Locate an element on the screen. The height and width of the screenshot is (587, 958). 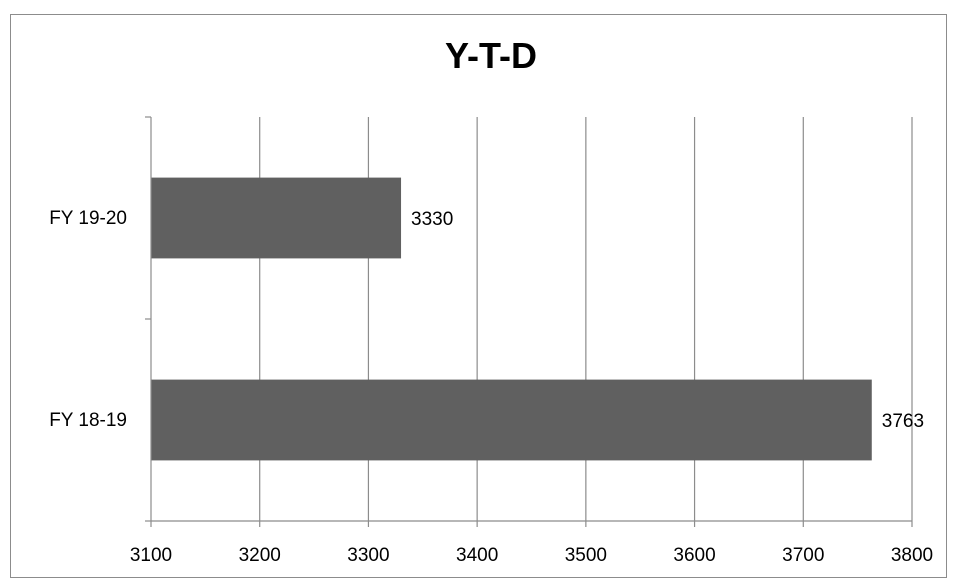
x-tick-label-3600: 3600 is located at coordinates (694, 555).